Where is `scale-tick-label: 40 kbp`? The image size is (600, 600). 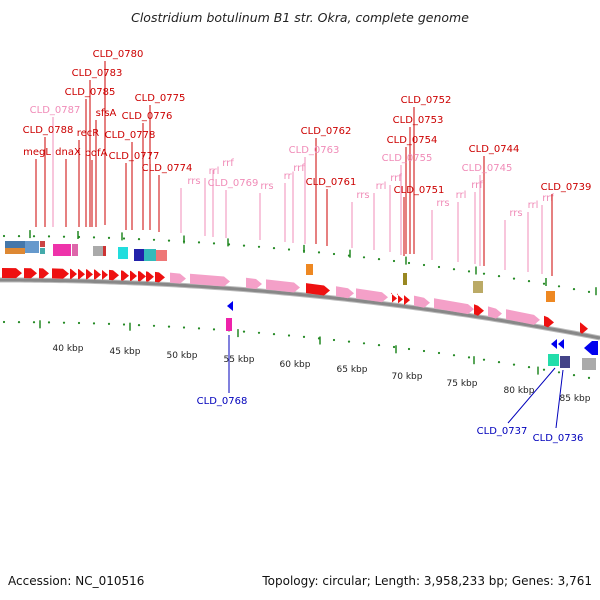
scale-tick-label: 40 kbp is located at coordinates (68, 349).